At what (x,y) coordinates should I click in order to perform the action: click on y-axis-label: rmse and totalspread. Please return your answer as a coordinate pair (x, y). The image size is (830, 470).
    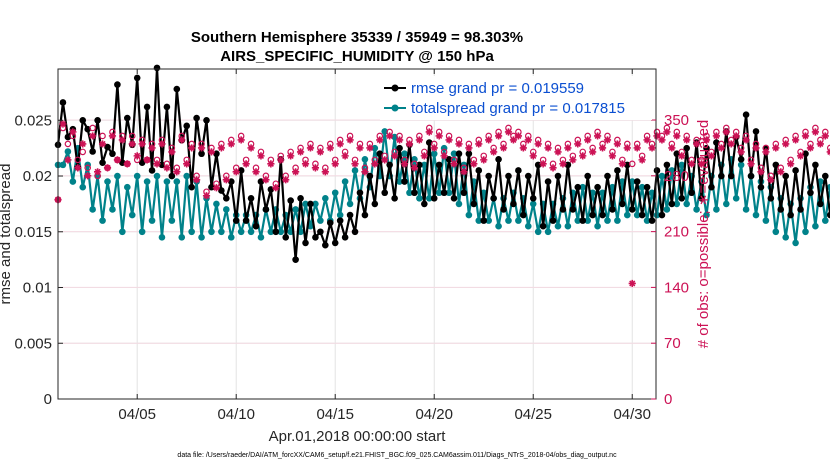
    Looking at the image, I should click on (7, 234).